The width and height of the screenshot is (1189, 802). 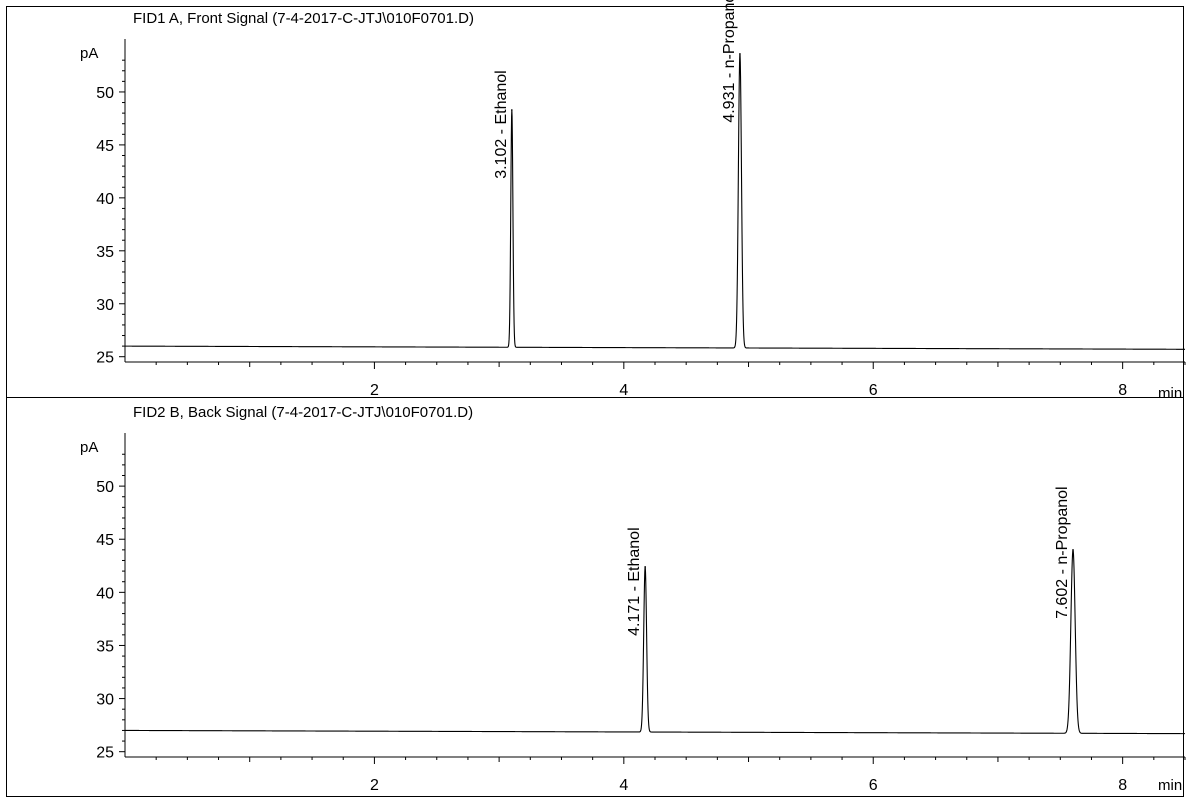 What do you see at coordinates (634, 581) in the screenshot?
I see `peak-label-1: 4.171 - Ethanol` at bounding box center [634, 581].